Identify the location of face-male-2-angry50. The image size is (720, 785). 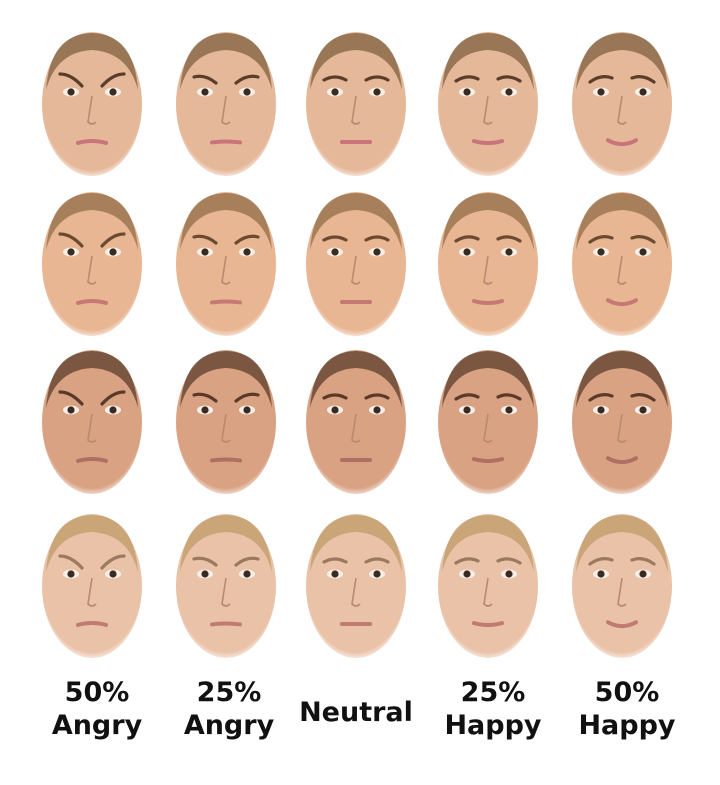
(92, 586).